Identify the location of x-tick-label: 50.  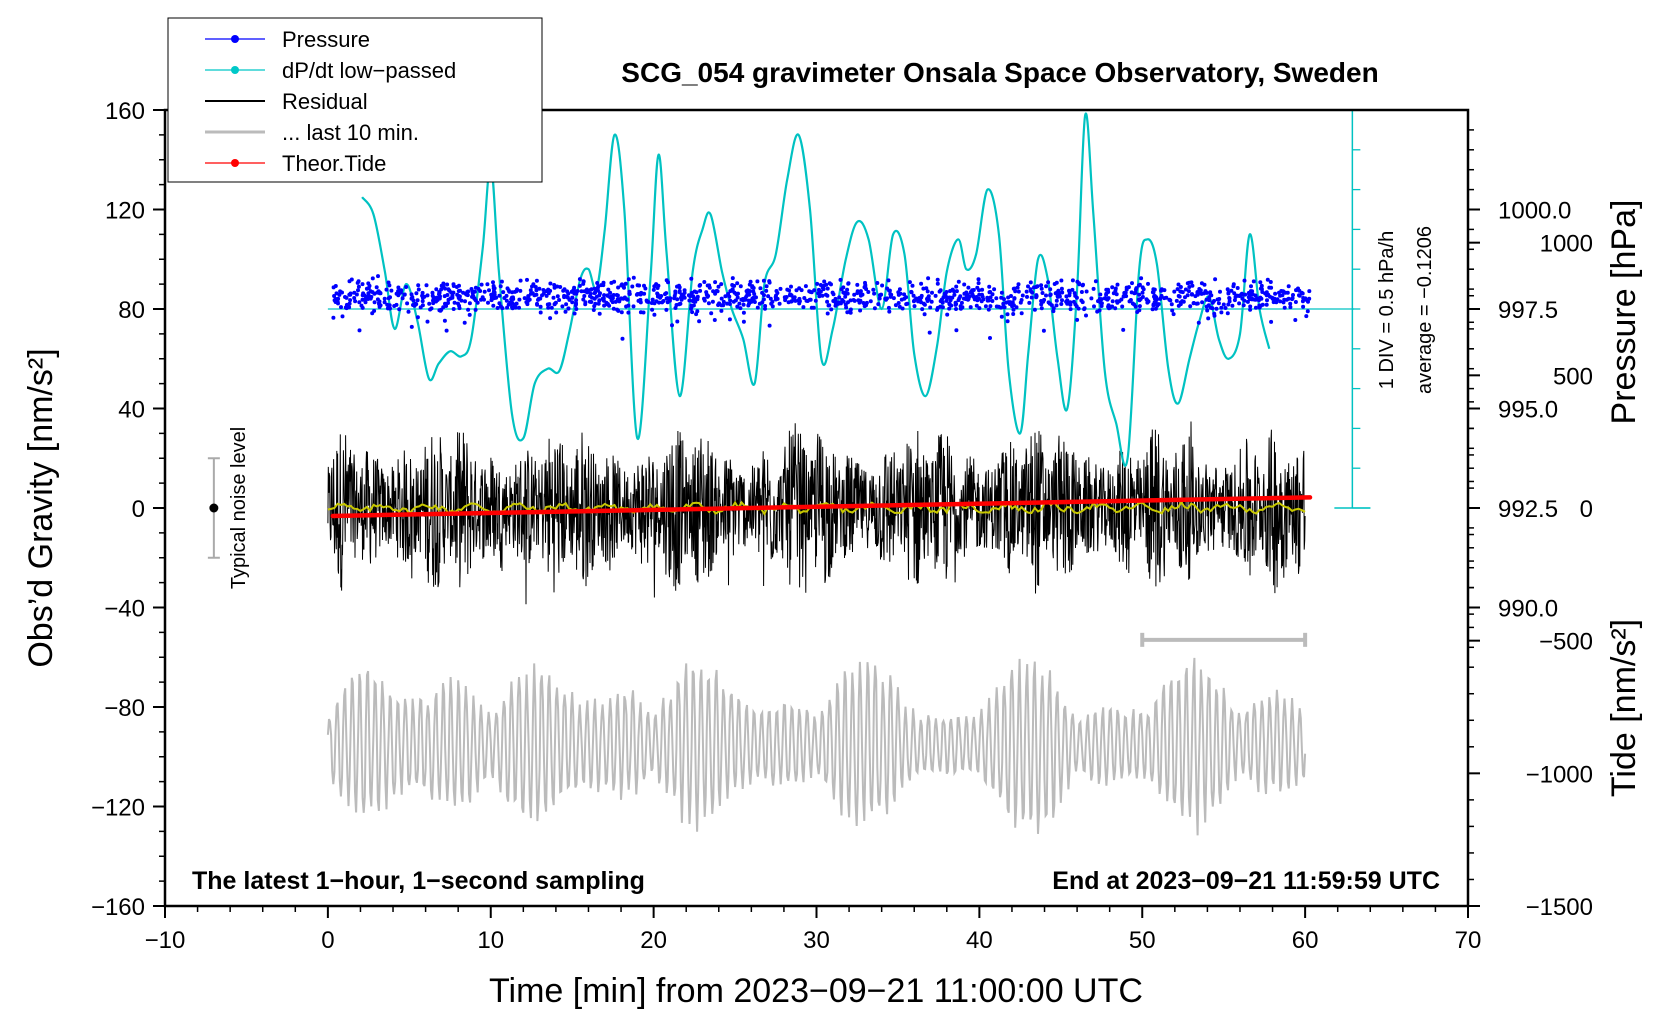
(1142, 940).